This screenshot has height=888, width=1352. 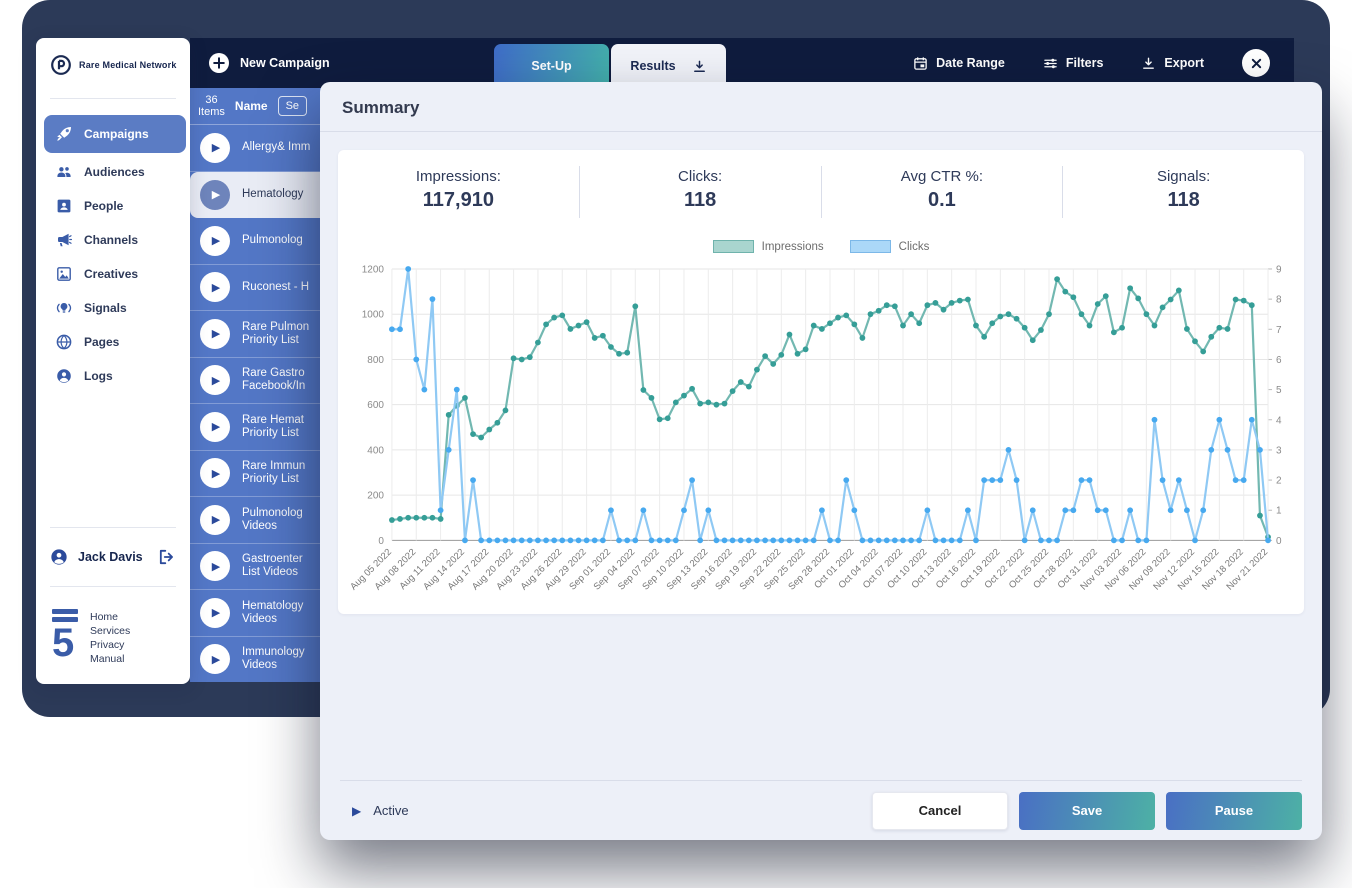 I want to click on campaign-list-header: 36 Items Name Se, so click(x=256, y=106).